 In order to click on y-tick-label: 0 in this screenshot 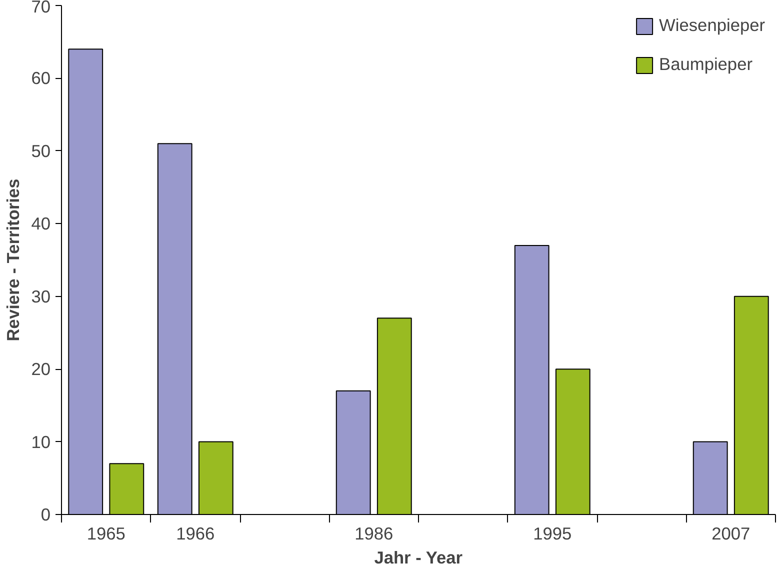, I will do `click(45, 514)`.